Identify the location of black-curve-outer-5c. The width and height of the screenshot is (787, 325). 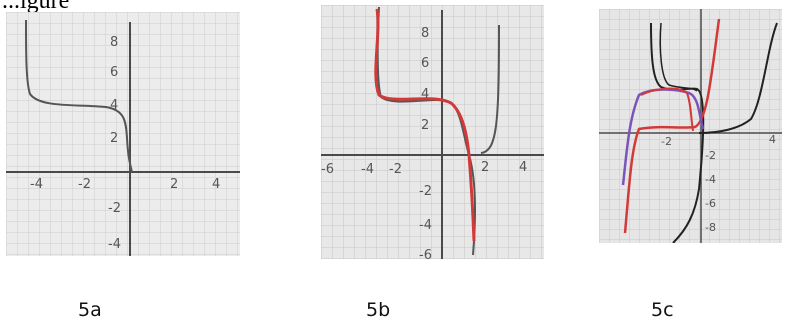
(677, 132).